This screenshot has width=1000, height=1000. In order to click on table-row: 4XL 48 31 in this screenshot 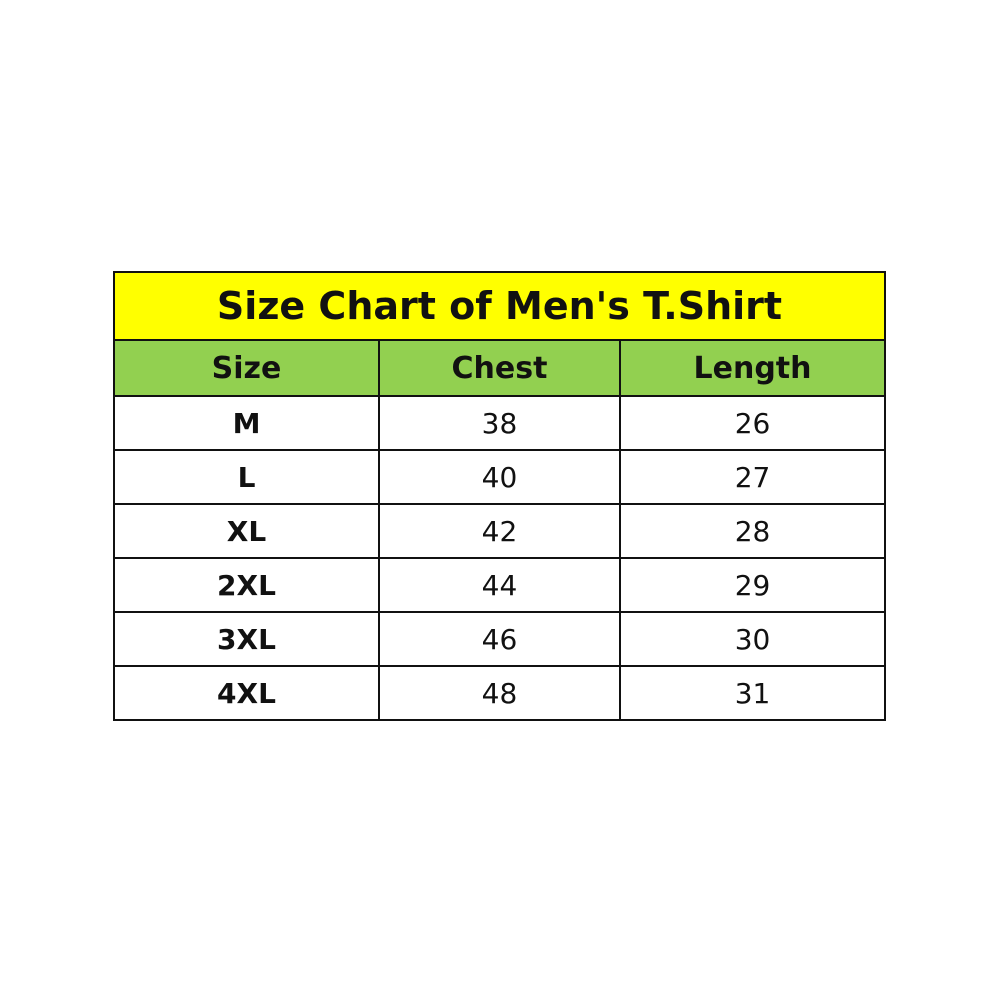, I will do `click(500, 693)`.